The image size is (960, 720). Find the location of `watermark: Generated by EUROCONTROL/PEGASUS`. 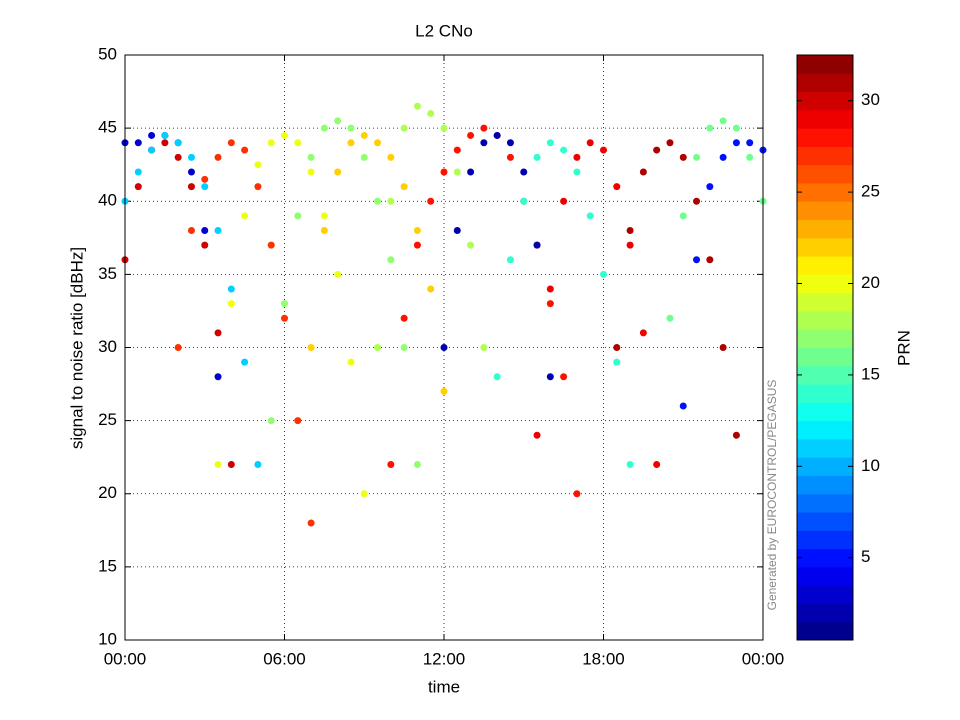

watermark: Generated by EUROCONTROL/PEGASUS is located at coordinates (772, 495).